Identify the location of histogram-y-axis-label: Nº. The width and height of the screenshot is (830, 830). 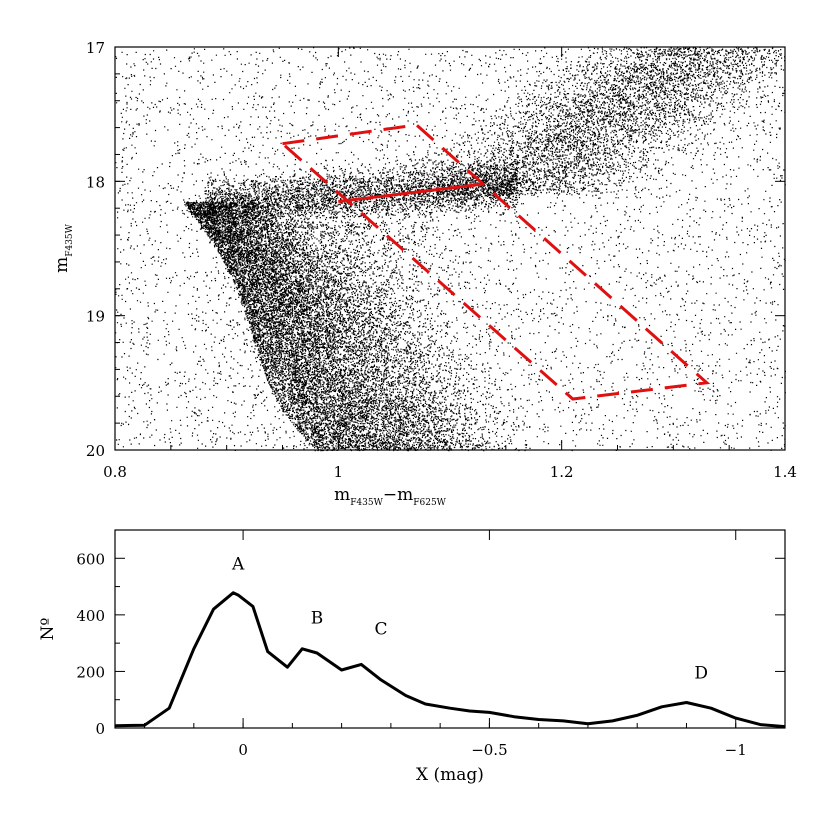
(48, 629).